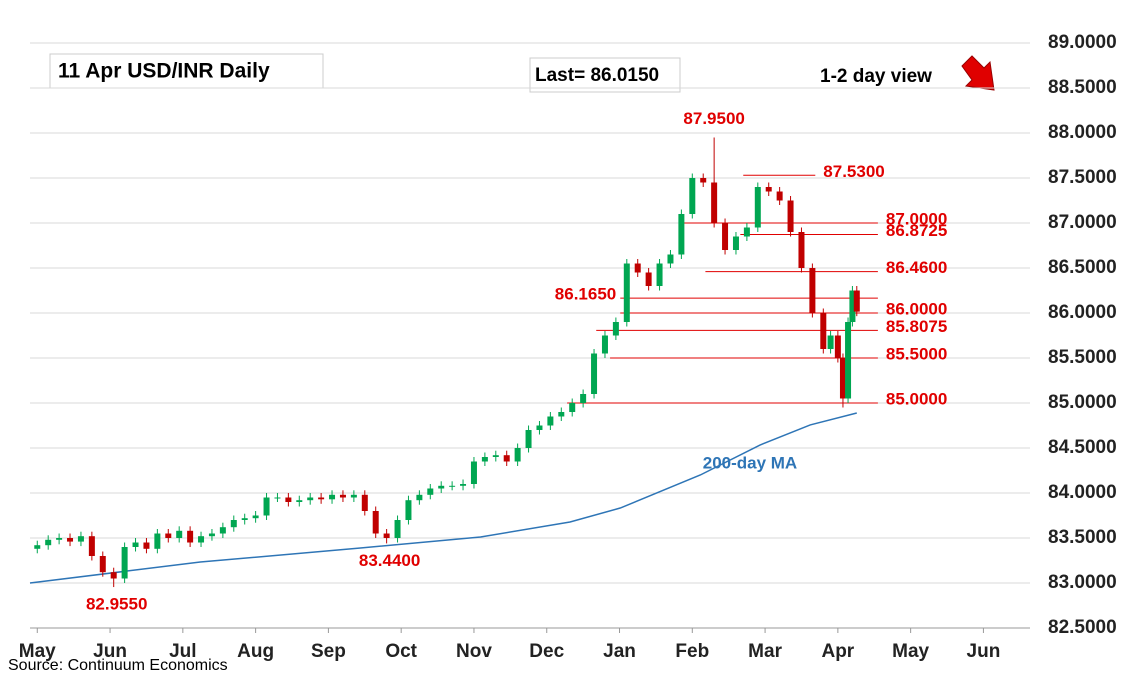 The height and width of the screenshot is (680, 1134). I want to click on y-tick-label: 82.5000, so click(1082, 627).